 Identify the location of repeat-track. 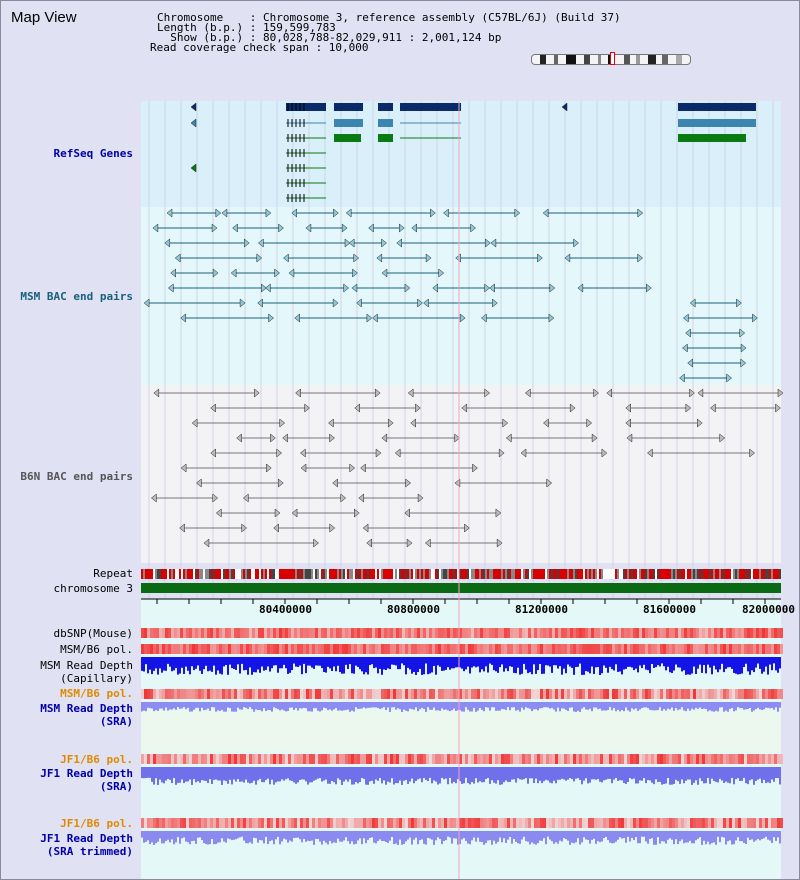
(461, 574).